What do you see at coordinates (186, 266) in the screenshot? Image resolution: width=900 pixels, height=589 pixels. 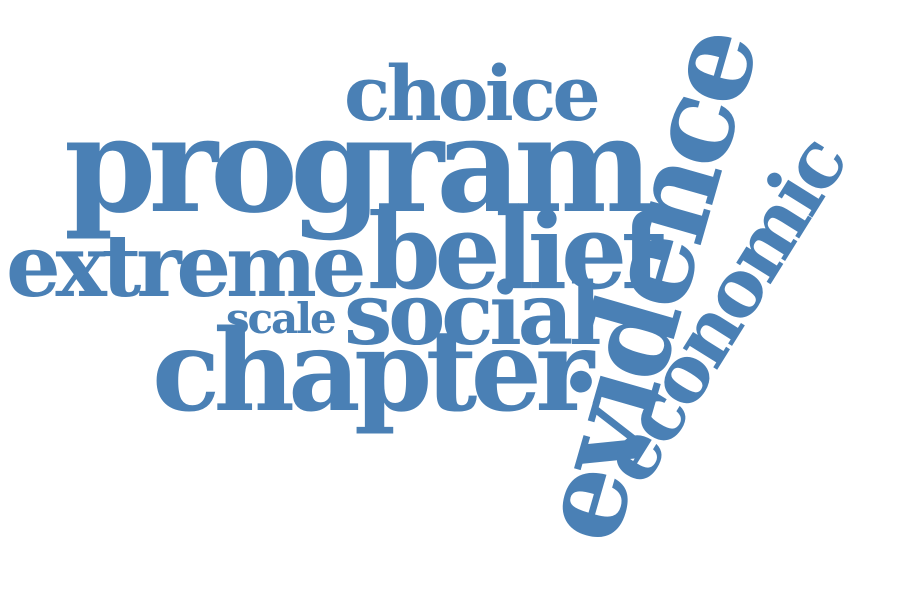 I see `word-extreme: extreme` at bounding box center [186, 266].